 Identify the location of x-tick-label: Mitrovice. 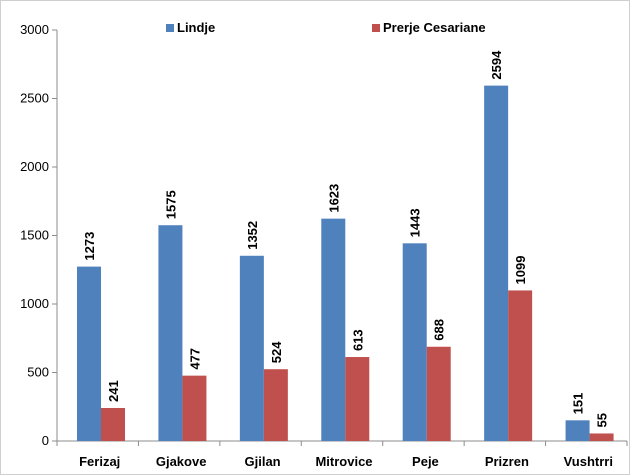
(343, 461).